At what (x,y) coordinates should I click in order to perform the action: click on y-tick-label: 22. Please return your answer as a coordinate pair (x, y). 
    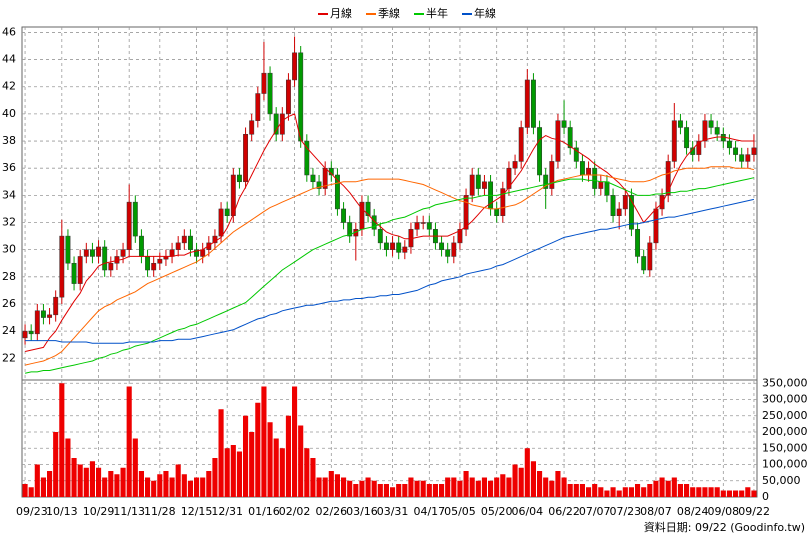
    Looking at the image, I should click on (9, 357).